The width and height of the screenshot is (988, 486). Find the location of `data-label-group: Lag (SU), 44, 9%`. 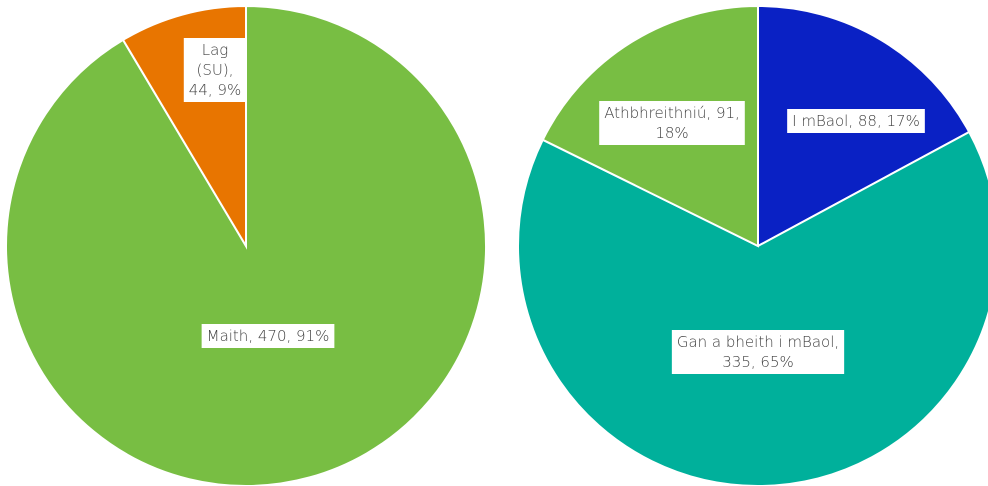

data-label-group: Lag (SU), 44, 9% is located at coordinates (215, 70).